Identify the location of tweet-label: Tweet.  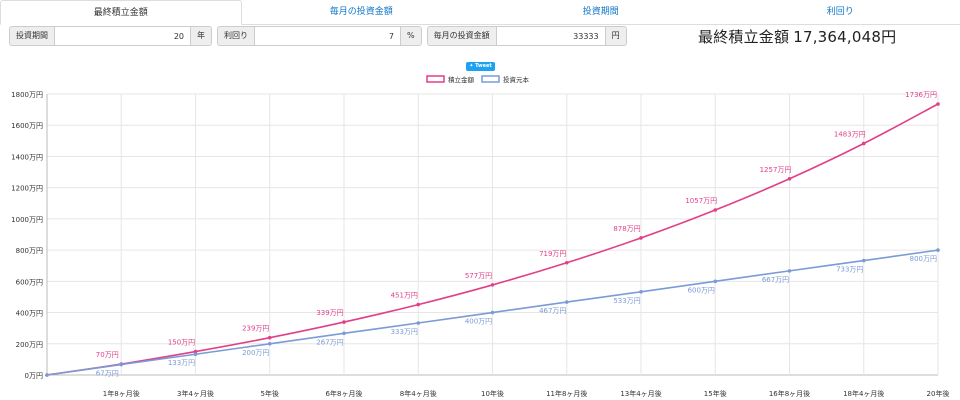
(483, 66).